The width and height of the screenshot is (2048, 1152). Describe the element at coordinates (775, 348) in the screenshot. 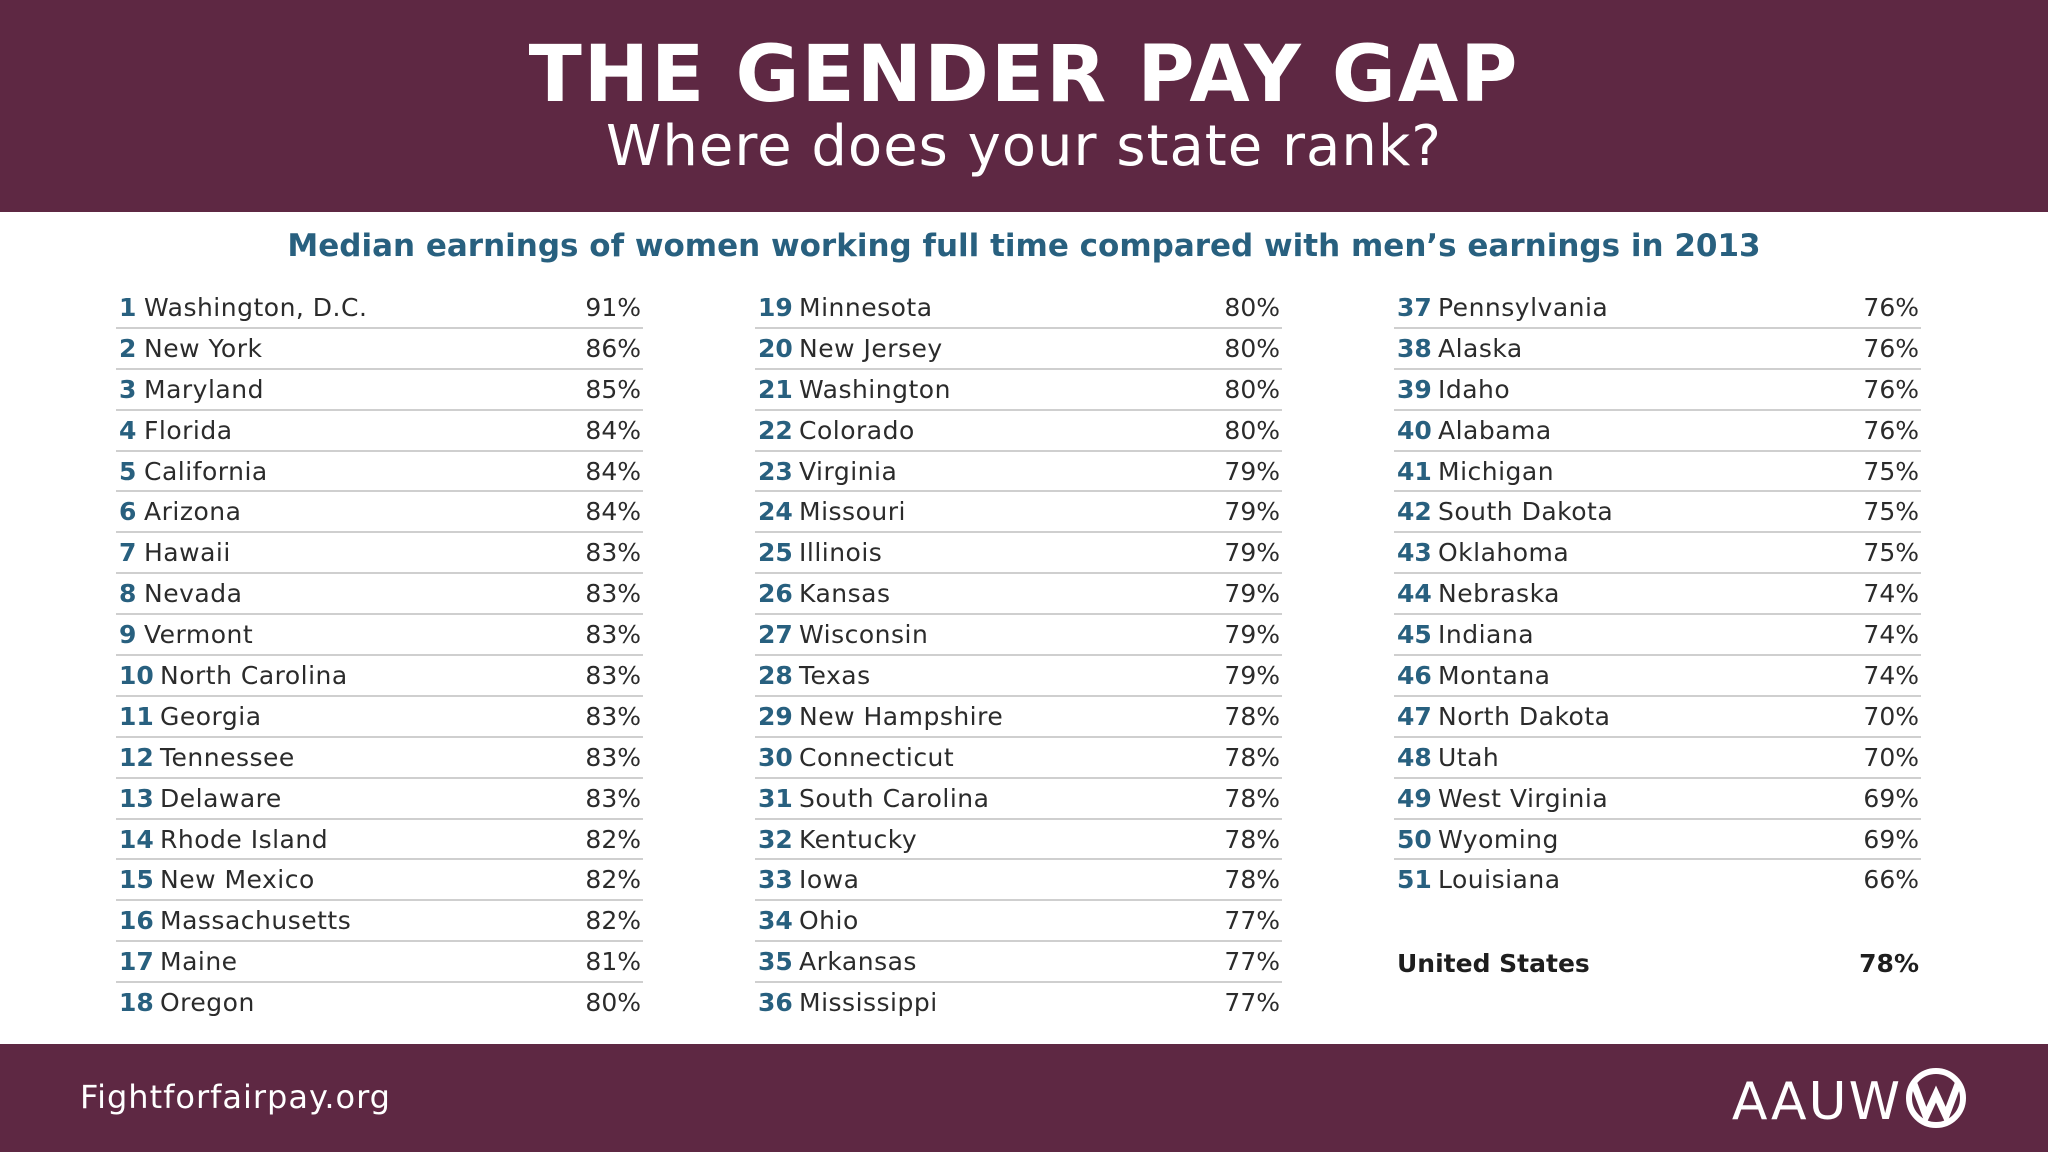

I see `state-rank: 20` at that location.